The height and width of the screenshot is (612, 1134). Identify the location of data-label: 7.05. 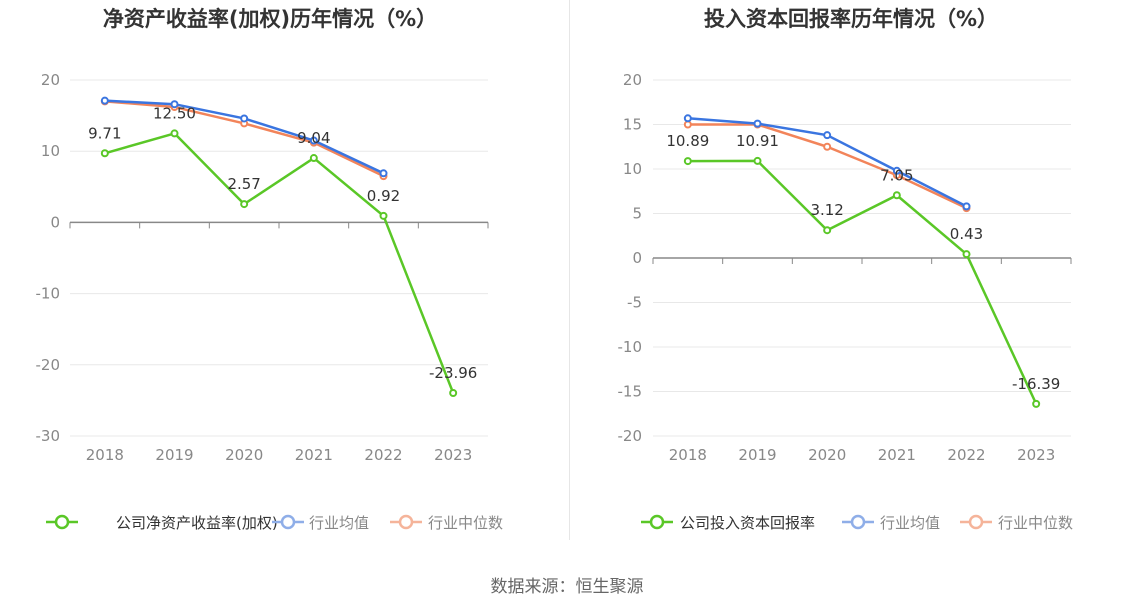
(896, 175).